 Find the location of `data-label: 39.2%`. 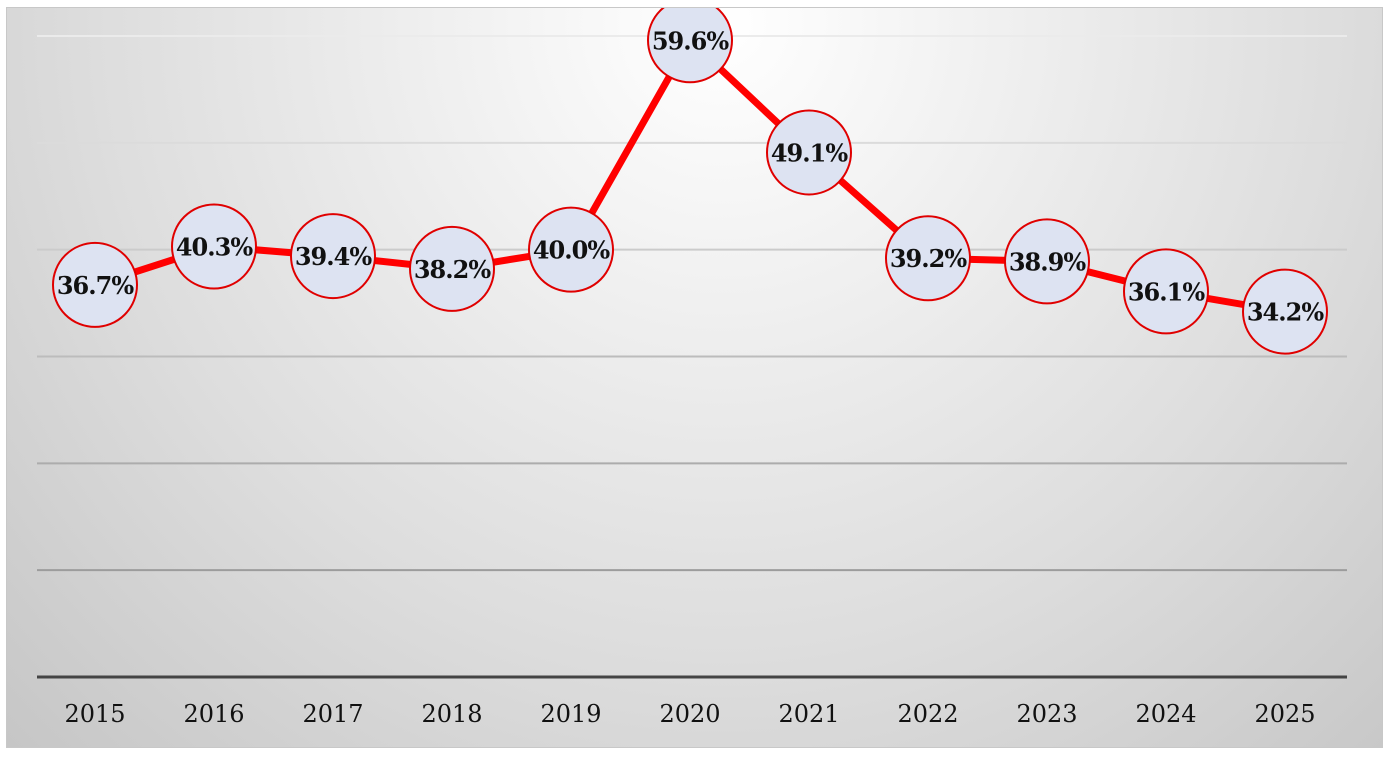

data-label: 39.2% is located at coordinates (928, 258).